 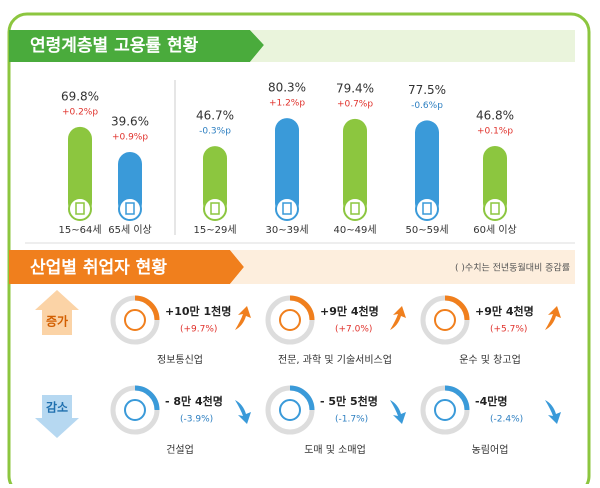 I want to click on item-name: 건설업, so click(x=180, y=449).